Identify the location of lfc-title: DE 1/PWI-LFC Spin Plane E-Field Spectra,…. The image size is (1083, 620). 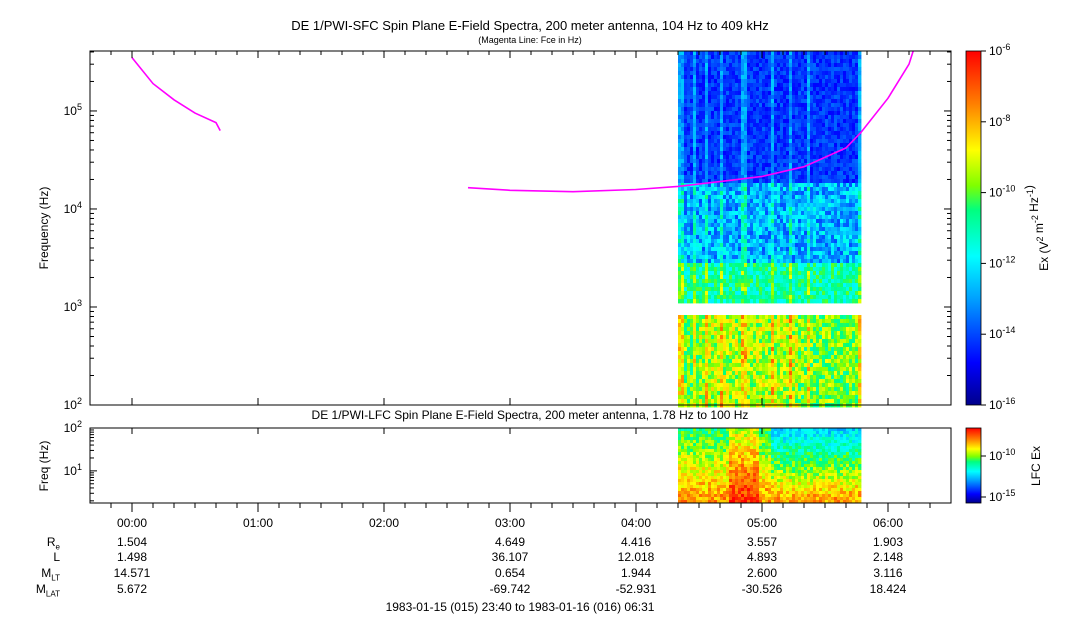
(530, 415).